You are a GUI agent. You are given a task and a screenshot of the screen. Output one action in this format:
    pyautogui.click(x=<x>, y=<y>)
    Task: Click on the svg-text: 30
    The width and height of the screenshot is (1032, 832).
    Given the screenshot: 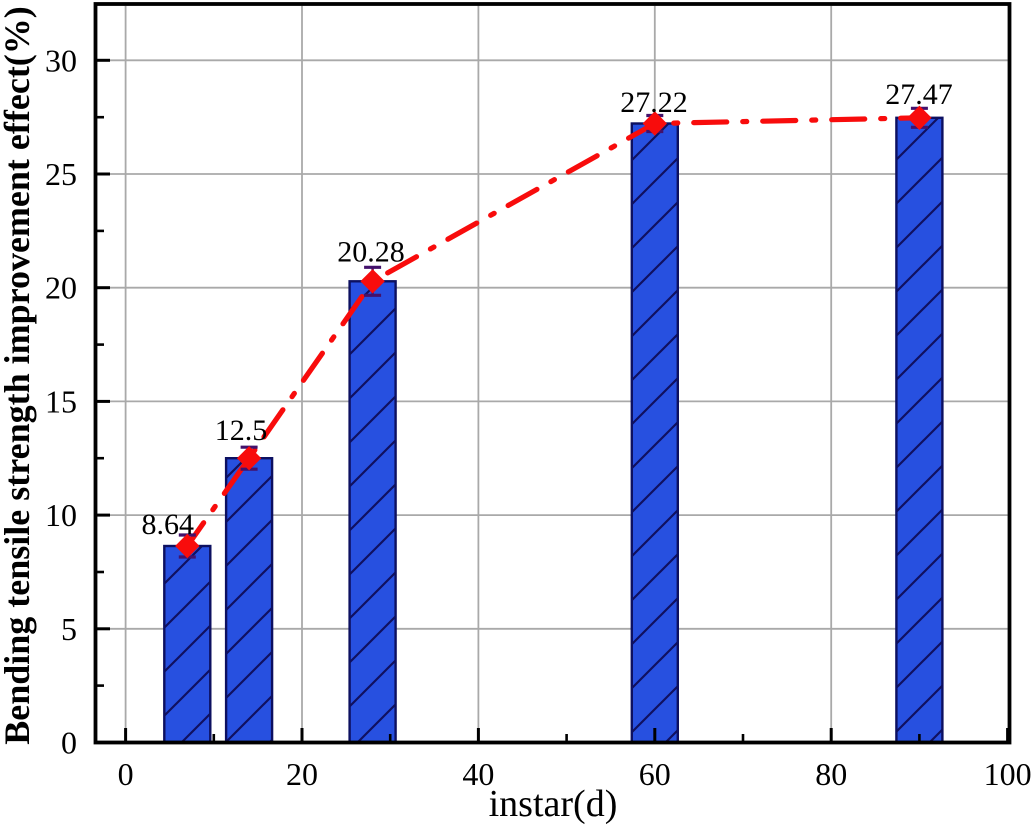 What is the action you would take?
    pyautogui.click(x=61, y=60)
    